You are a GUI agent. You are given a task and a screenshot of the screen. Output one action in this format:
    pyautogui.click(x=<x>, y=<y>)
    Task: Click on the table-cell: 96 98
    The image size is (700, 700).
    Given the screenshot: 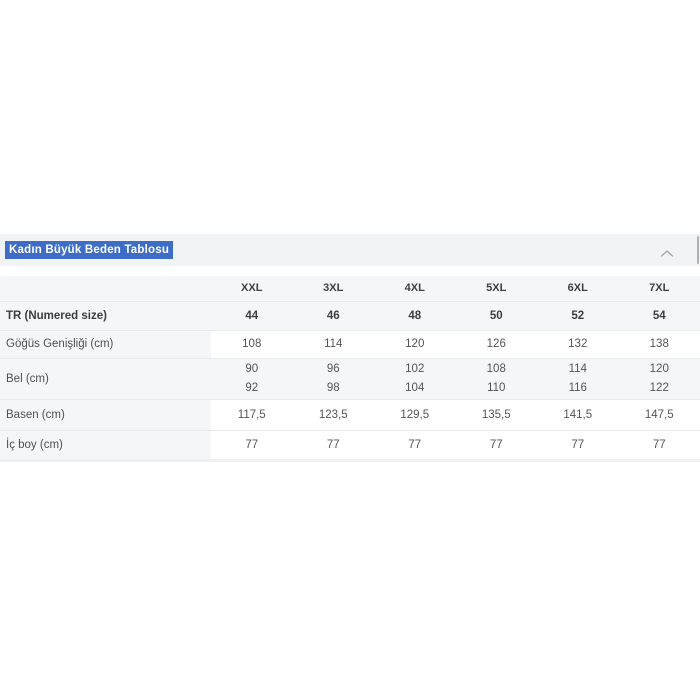 What is the action you would take?
    pyautogui.click(x=333, y=378)
    